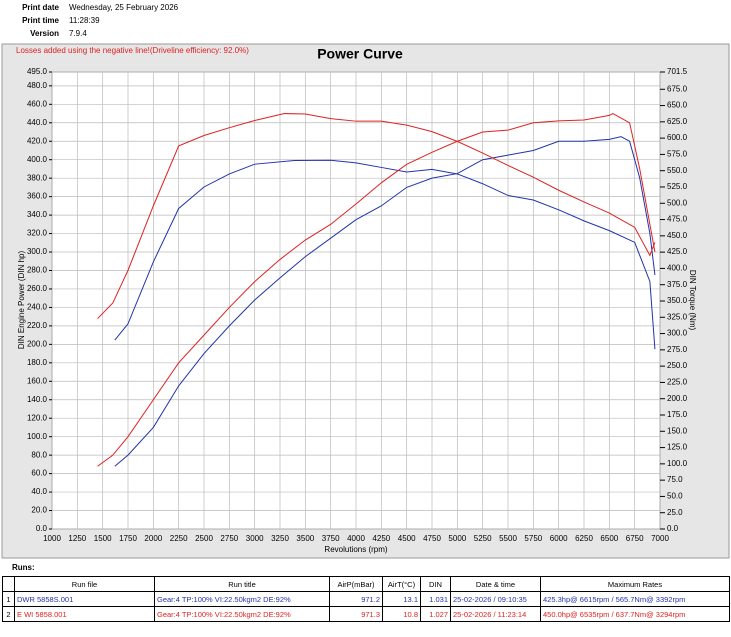 The width and height of the screenshot is (731, 637). I want to click on y2-tick-label: 25.0, so click(675, 512).